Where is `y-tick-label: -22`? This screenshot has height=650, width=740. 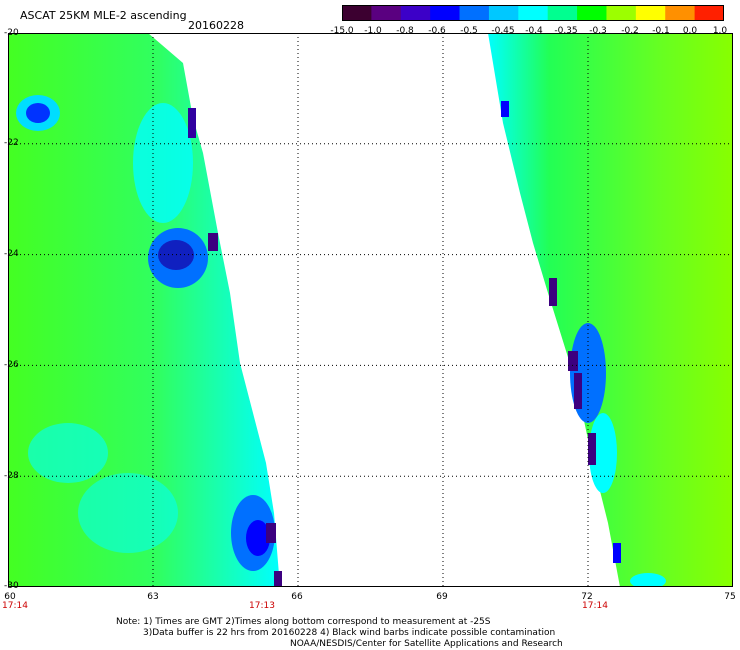
y-tick-label: -22 is located at coordinates (11, 143).